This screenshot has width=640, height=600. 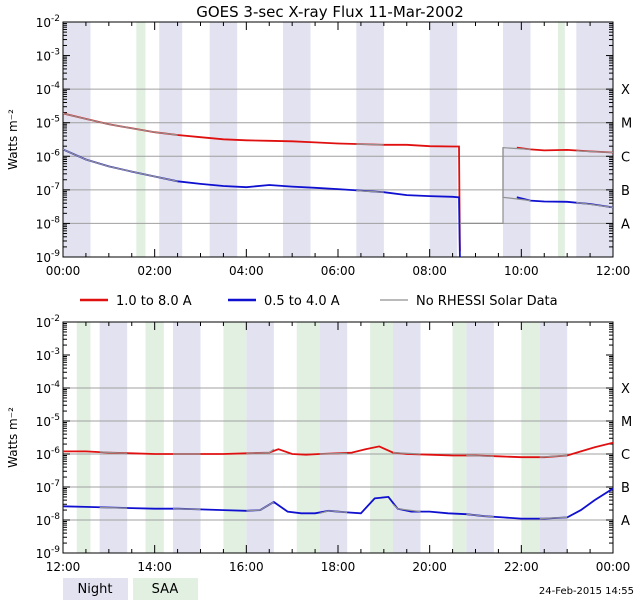 What do you see at coordinates (330, 12) in the screenshot?
I see `chart-title: GOES 3-sec X-ray Flux 11-Mar-2002` at bounding box center [330, 12].